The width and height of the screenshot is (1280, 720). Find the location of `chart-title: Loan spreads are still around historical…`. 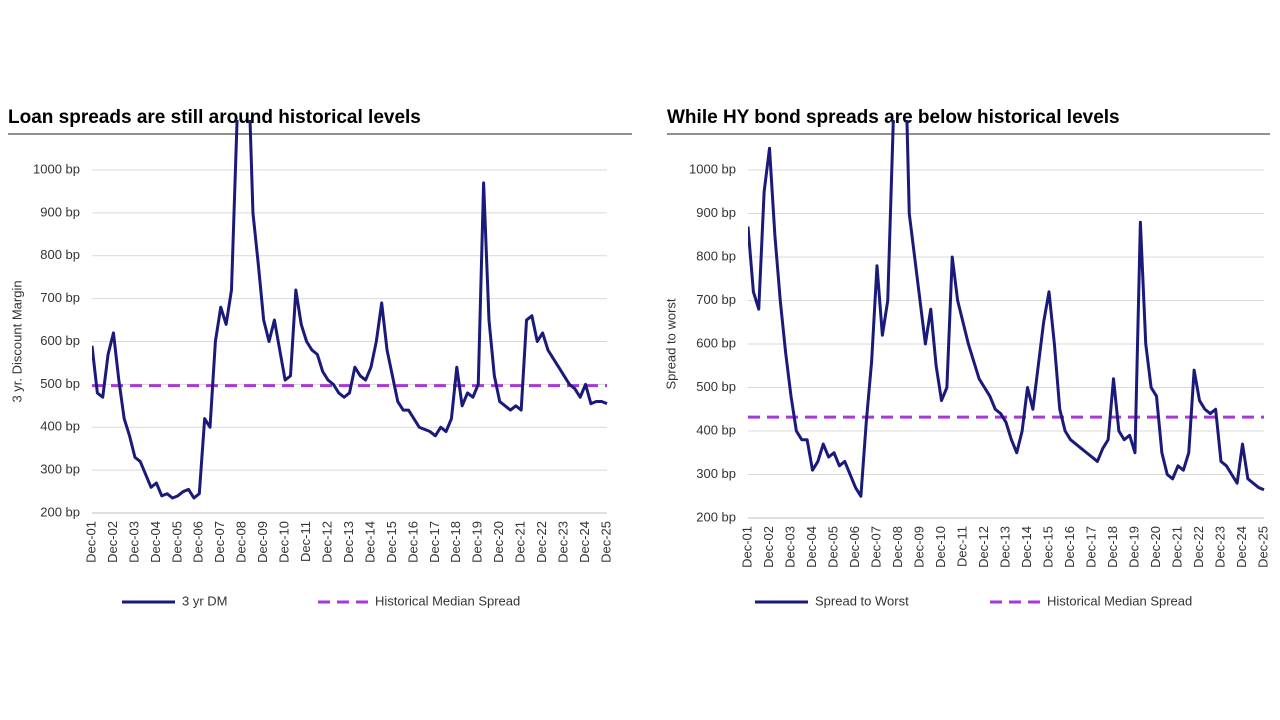

chart-title: Loan spreads are still around historical… is located at coordinates (214, 117).